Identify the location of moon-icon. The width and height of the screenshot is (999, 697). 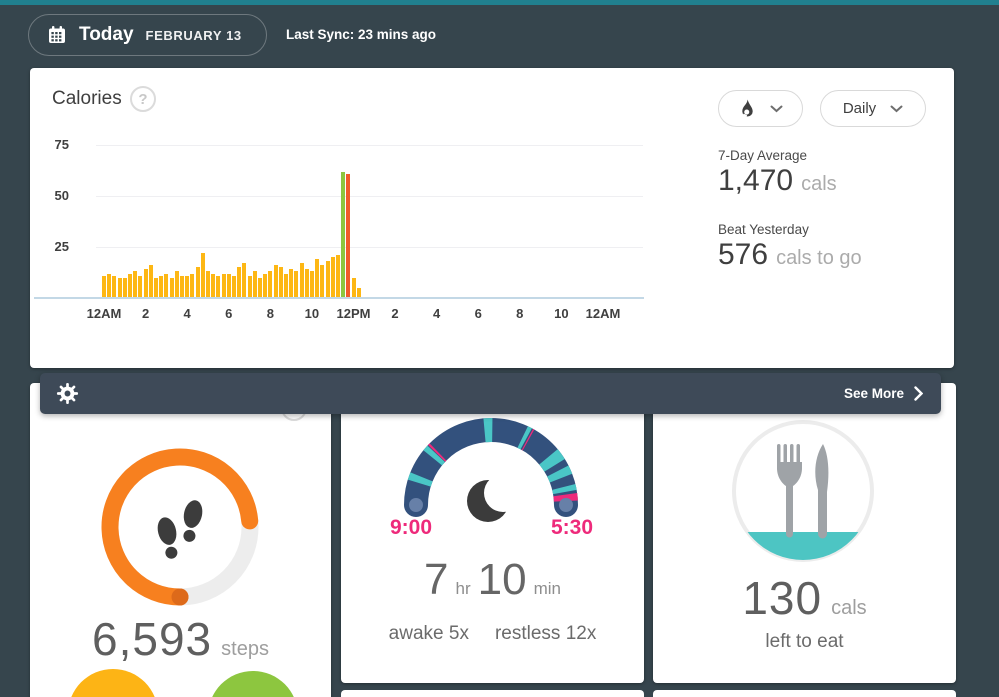
(491, 499).